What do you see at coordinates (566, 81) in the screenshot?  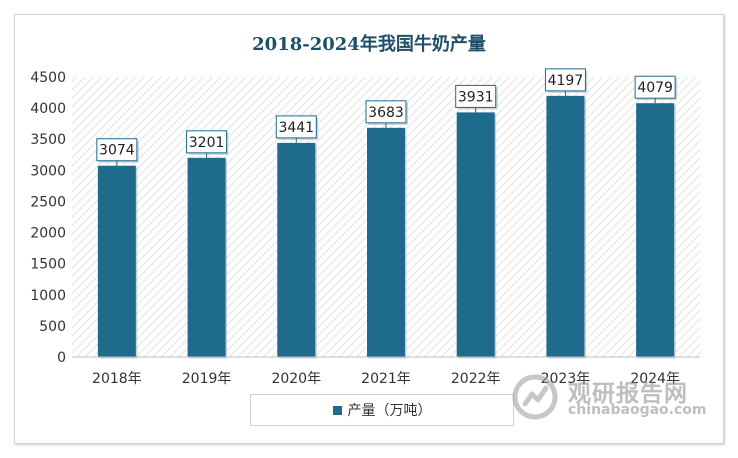 I see `data-label: 4197` at bounding box center [566, 81].